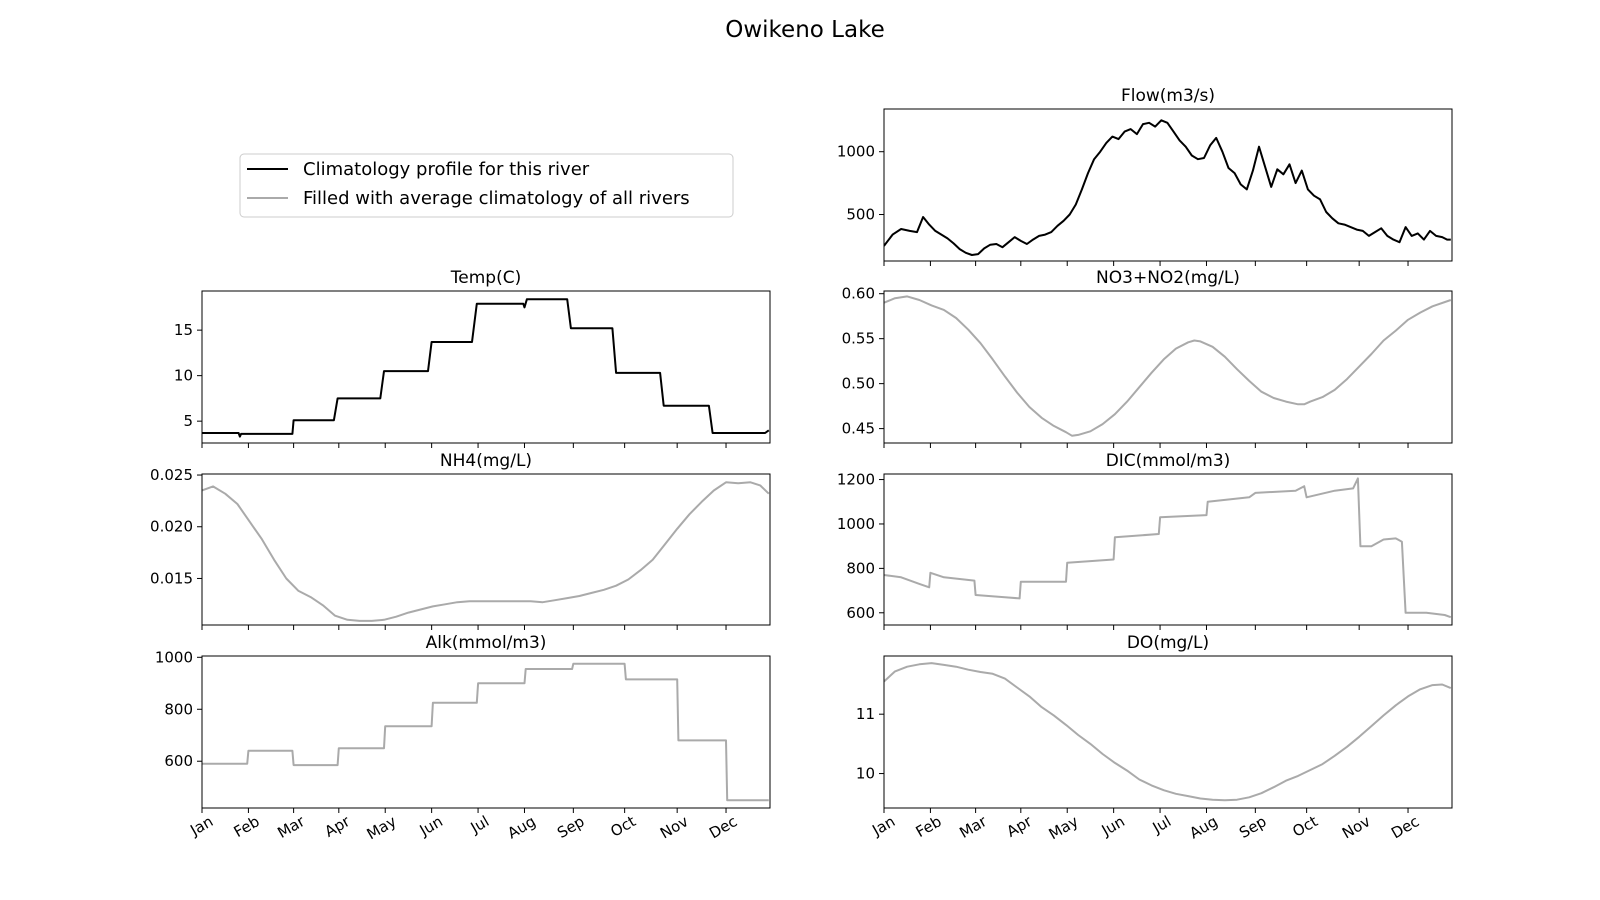  I want to click on xtick-label-alk: Nov, so click(674, 827).